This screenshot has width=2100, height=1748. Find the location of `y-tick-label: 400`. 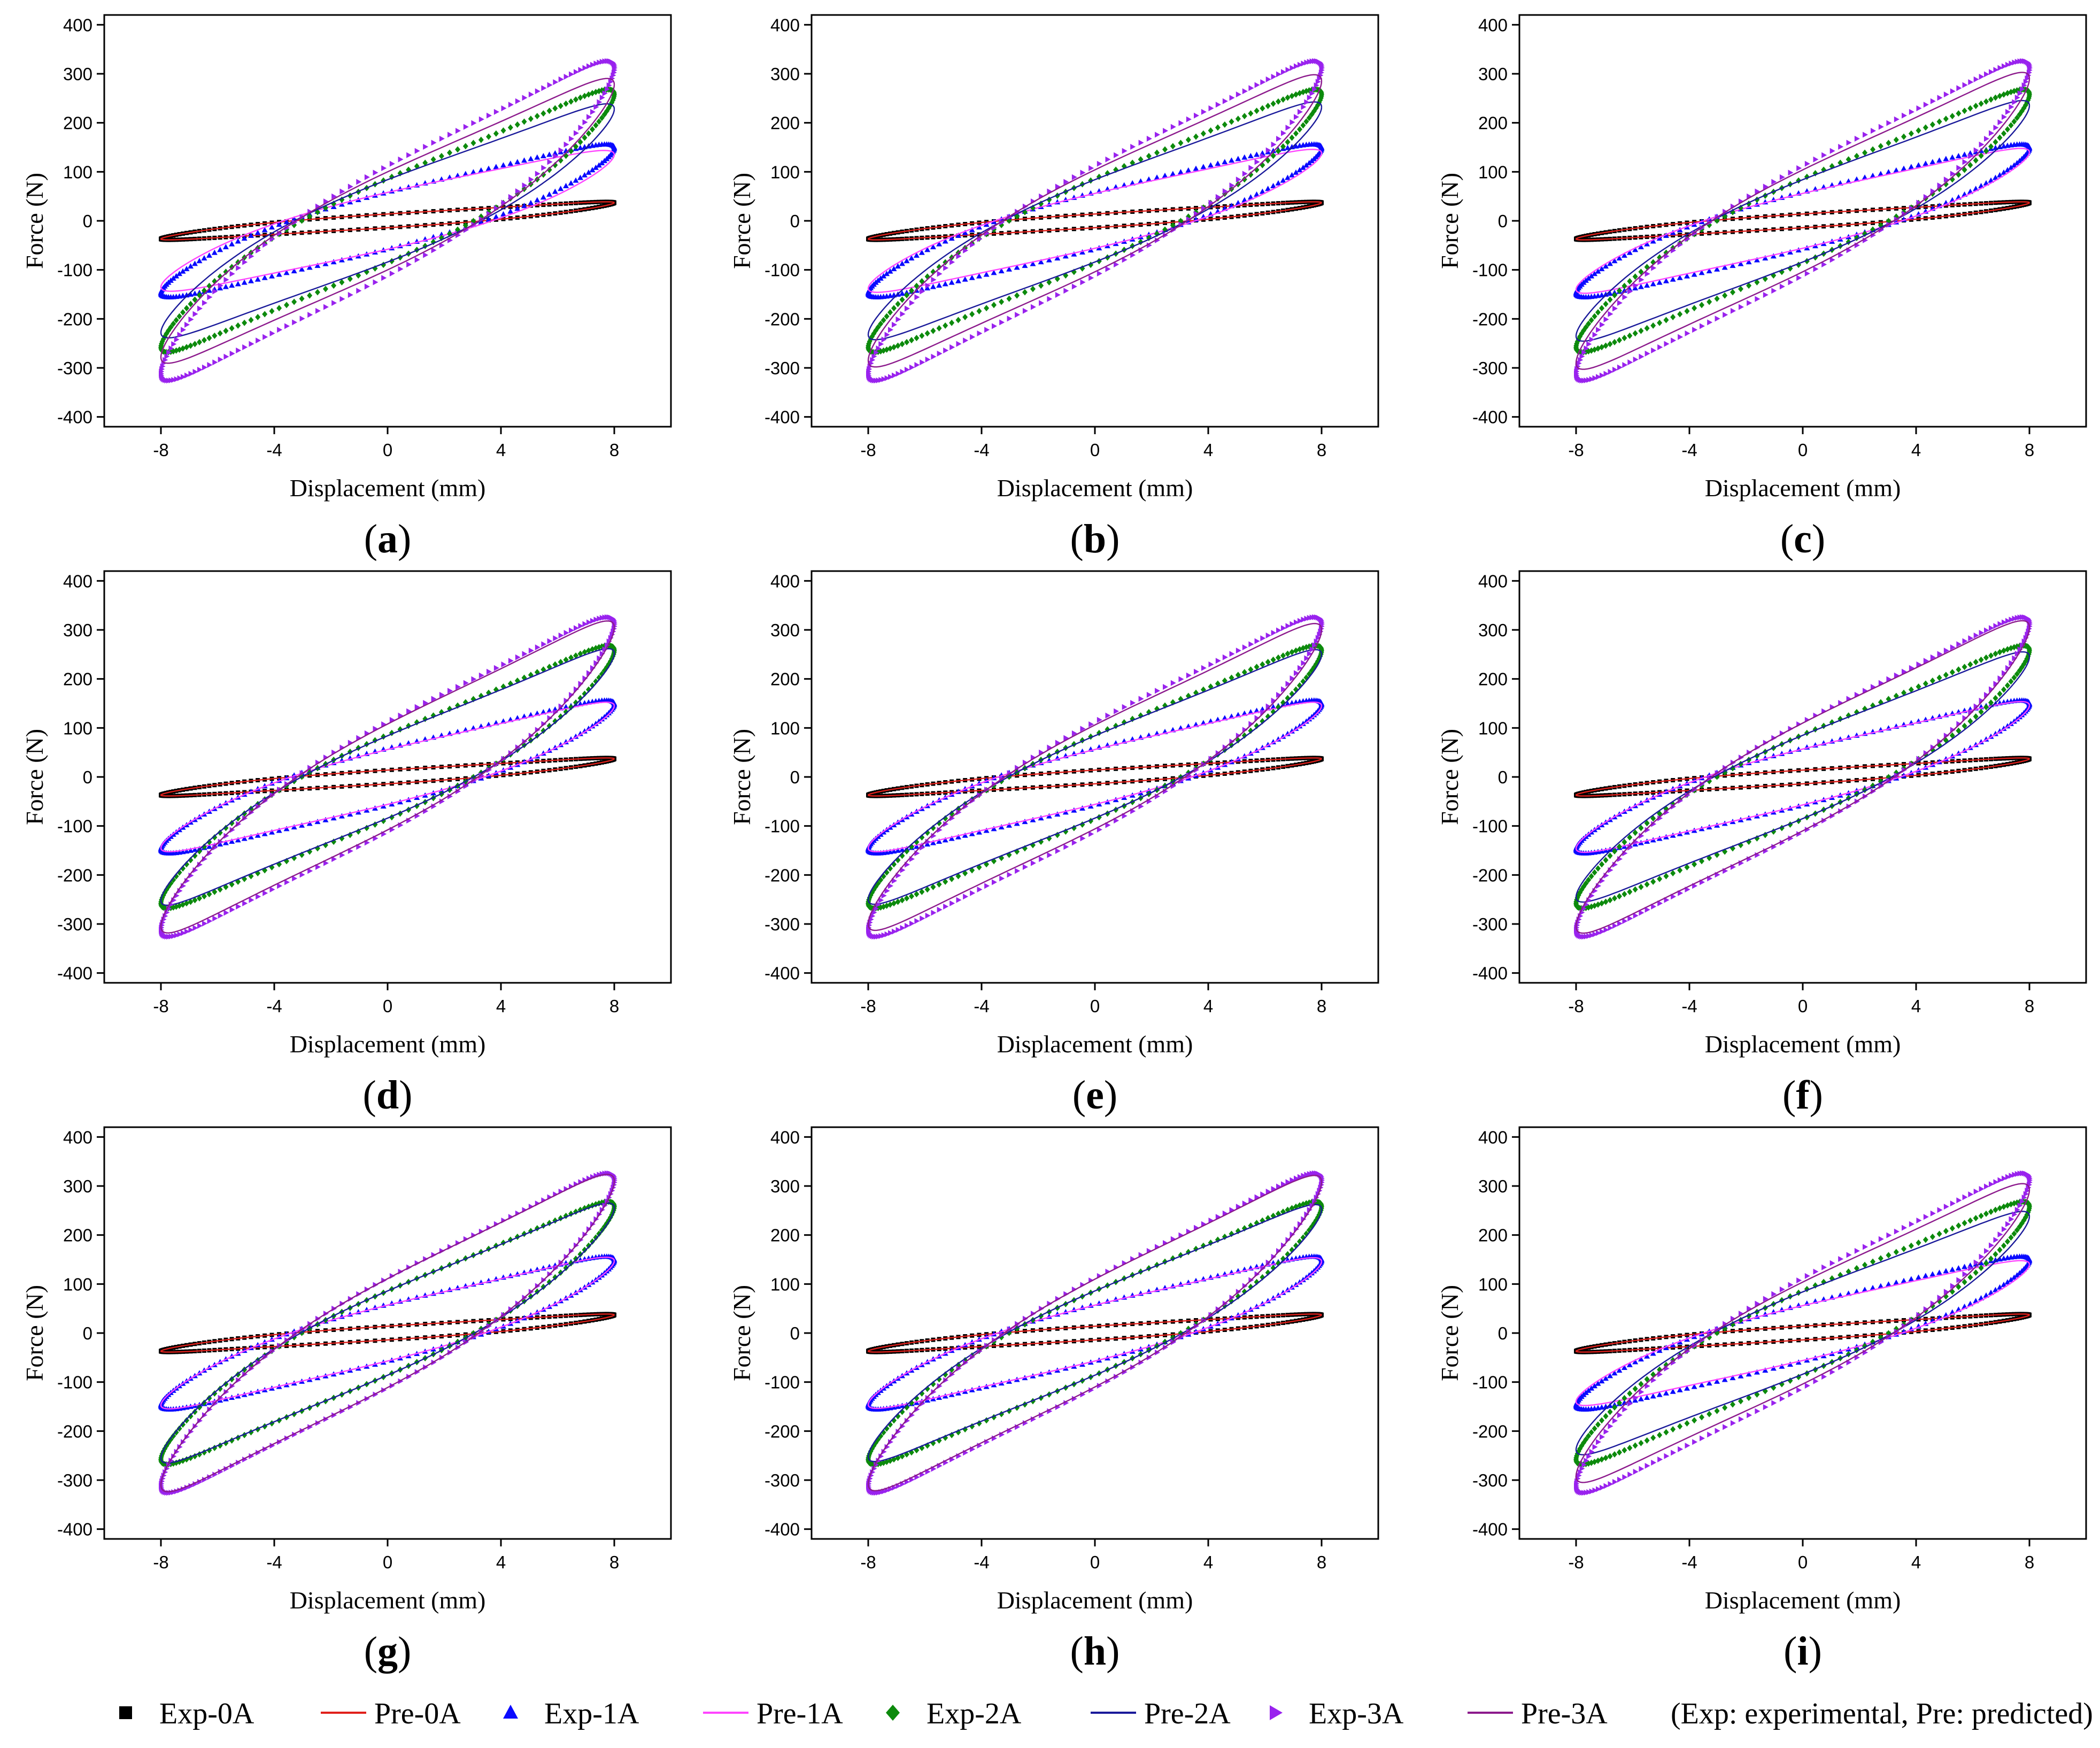

y-tick-label: 400 is located at coordinates (1493, 581).